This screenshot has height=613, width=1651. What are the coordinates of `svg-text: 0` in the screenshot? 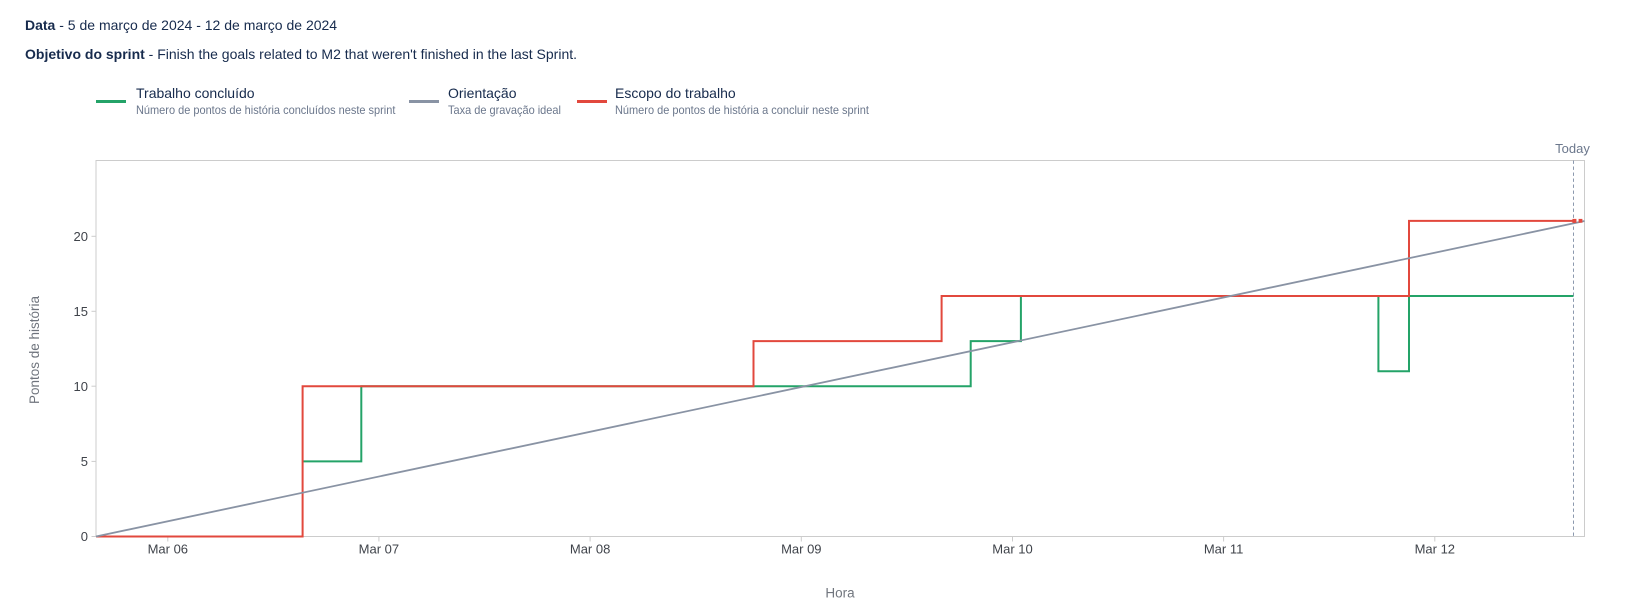 It's located at (84, 536).